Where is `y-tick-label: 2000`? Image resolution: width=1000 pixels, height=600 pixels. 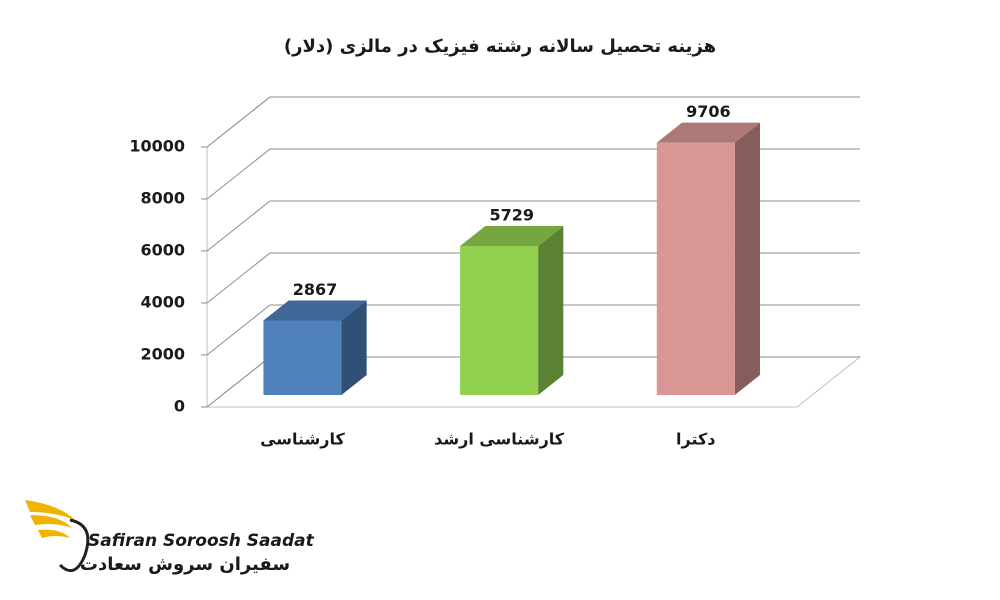
y-tick-label: 2000 is located at coordinates (162, 354).